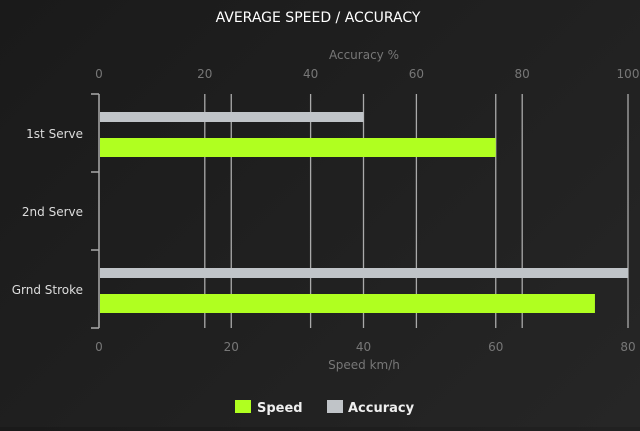 Image resolution: width=640 pixels, height=431 pixels. I want to click on top-tick-label: 60, so click(416, 74).